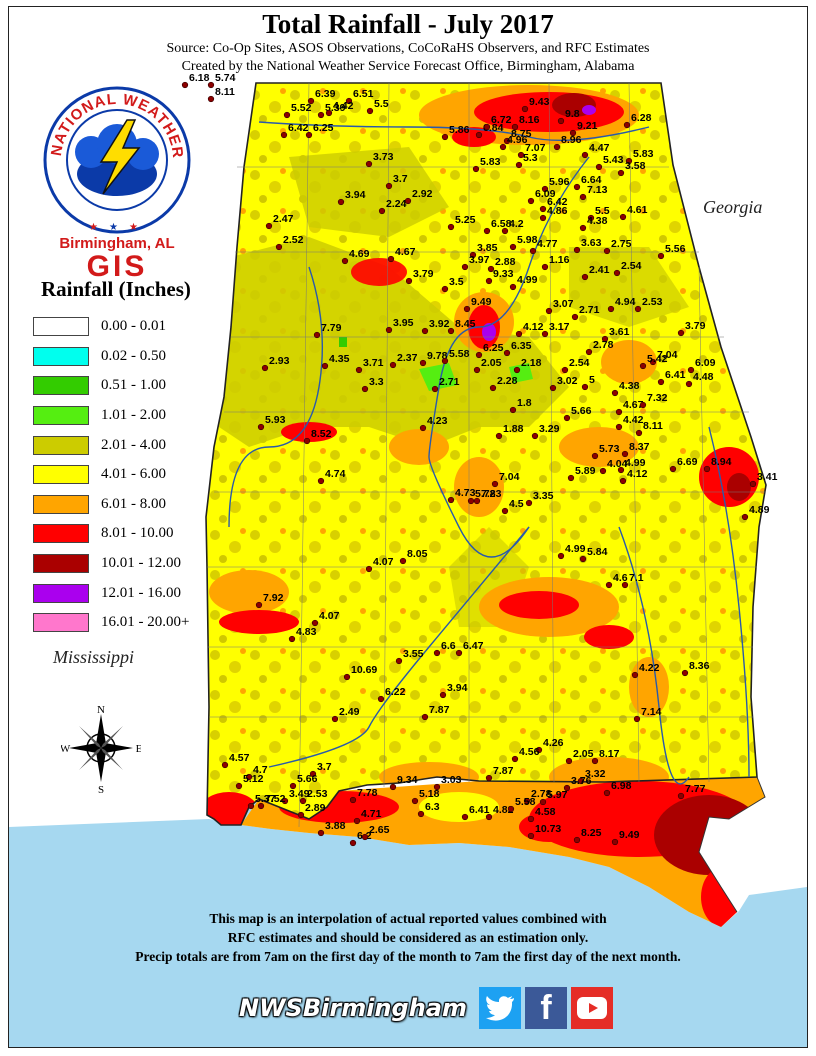 The height and width of the screenshot is (1056, 816). Describe the element at coordinates (101, 789) in the screenshot. I see `compass-s: S` at that location.